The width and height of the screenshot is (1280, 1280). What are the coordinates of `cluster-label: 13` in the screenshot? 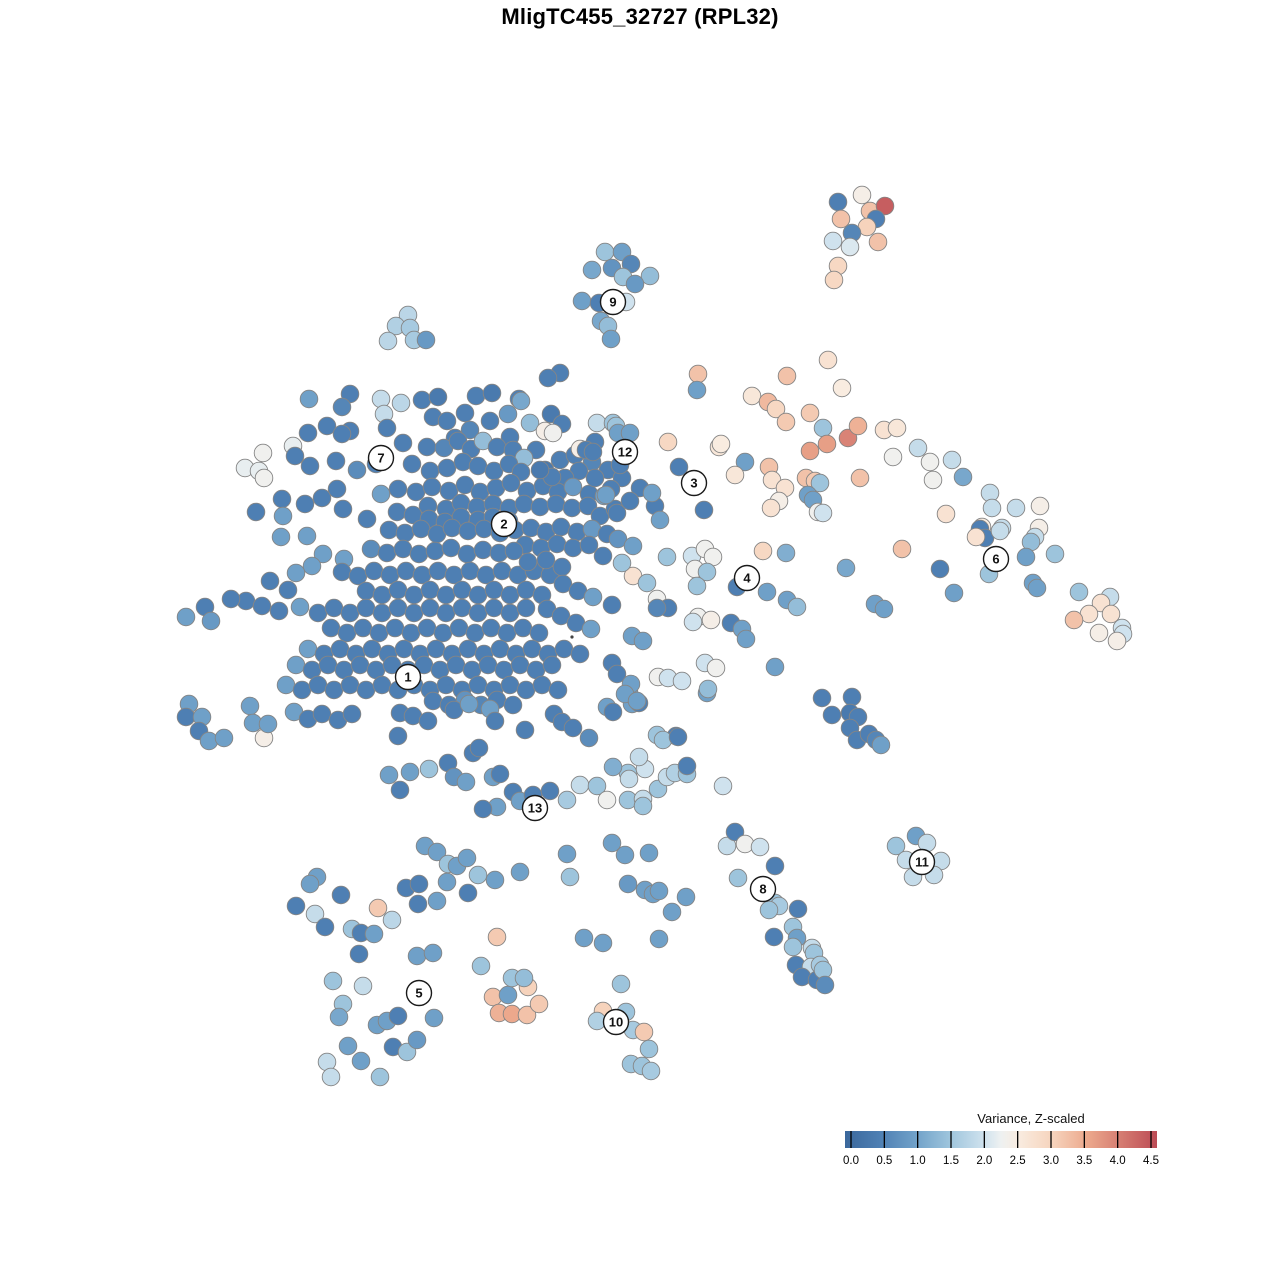 It's located at (535, 808).